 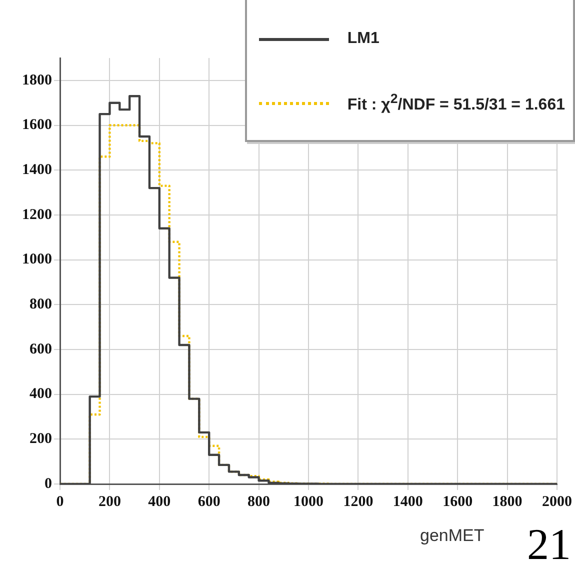 What do you see at coordinates (363, 39) in the screenshot?
I see `legend-label: LM1` at bounding box center [363, 39].